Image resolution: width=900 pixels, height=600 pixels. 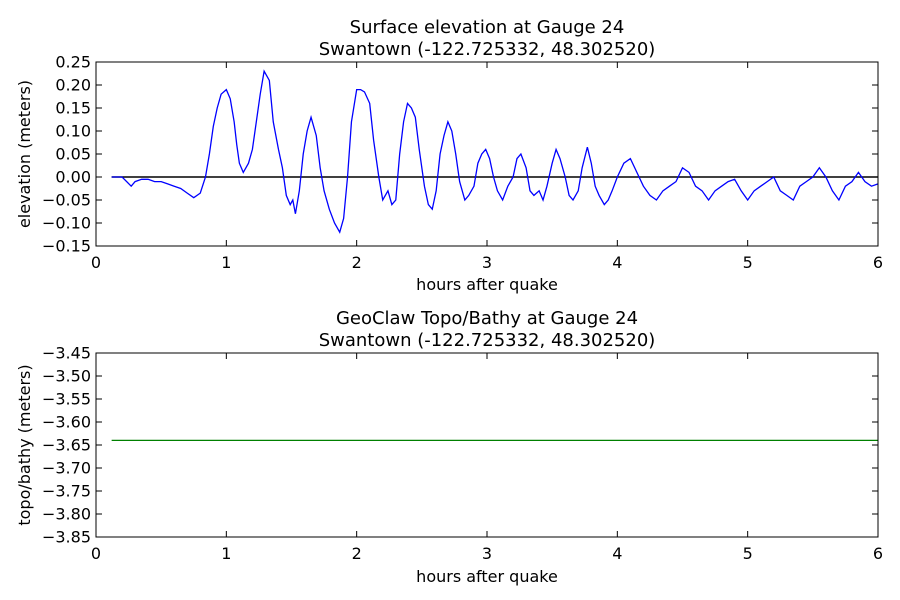 I want to click on topo-y-tick-label: −3.55, so click(x=66, y=399).